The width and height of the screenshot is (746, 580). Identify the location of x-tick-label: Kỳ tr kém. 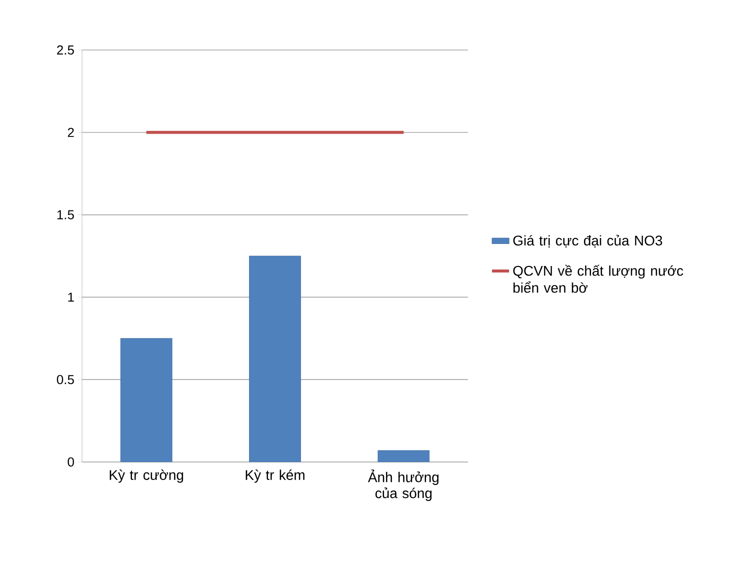
(275, 476).